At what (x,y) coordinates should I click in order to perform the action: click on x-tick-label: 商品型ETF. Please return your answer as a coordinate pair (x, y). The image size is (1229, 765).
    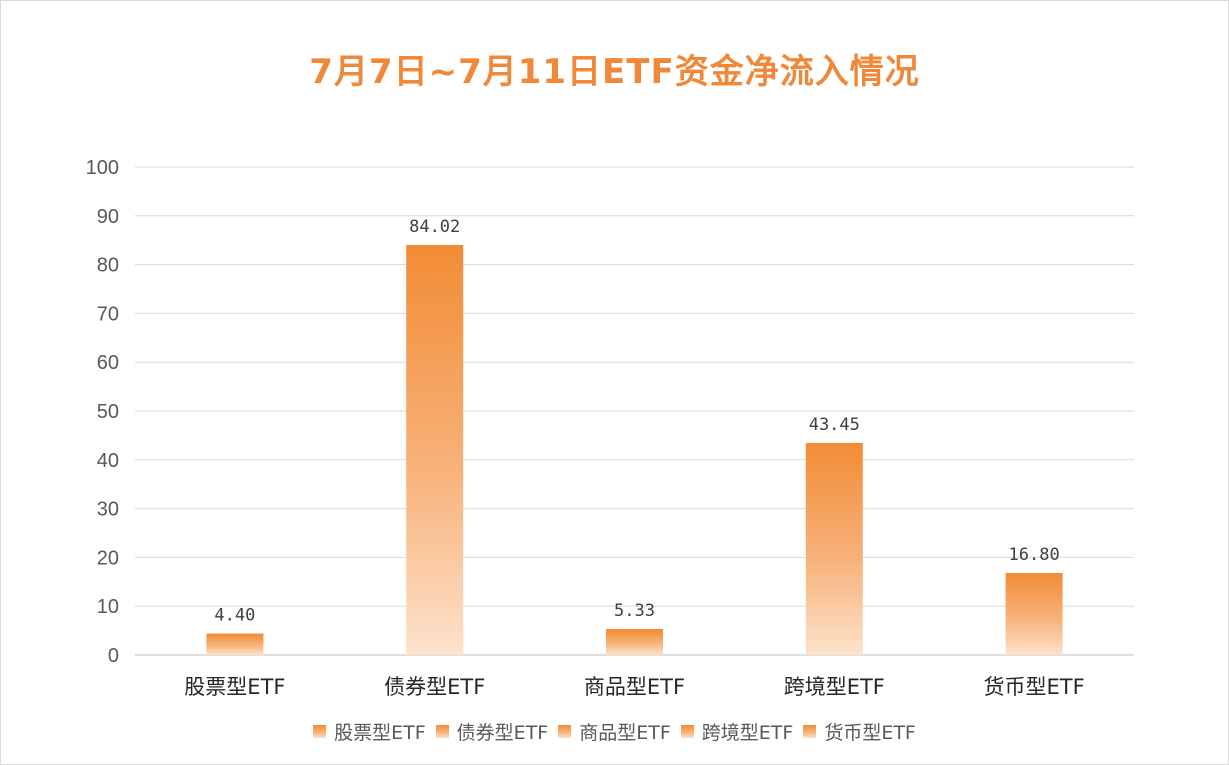
    Looking at the image, I should click on (634, 687).